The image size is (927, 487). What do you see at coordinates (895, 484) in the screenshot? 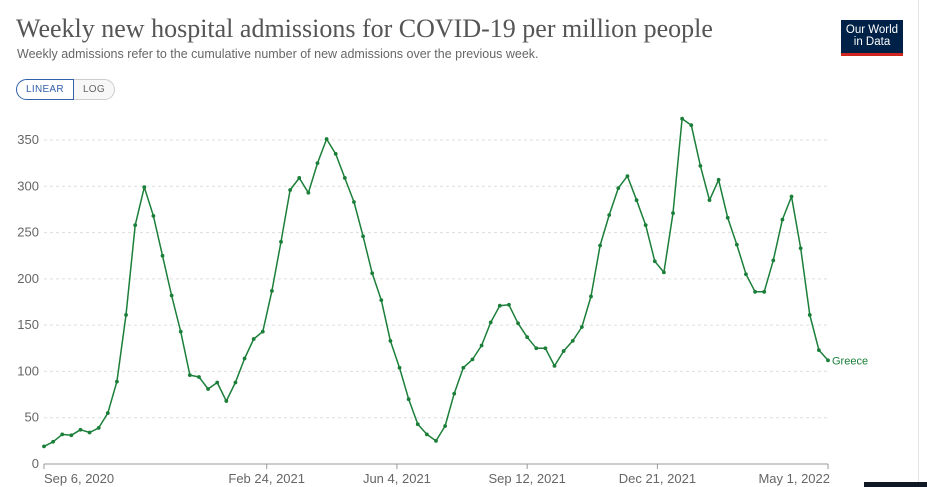
I see `corner-bar` at bounding box center [895, 484].